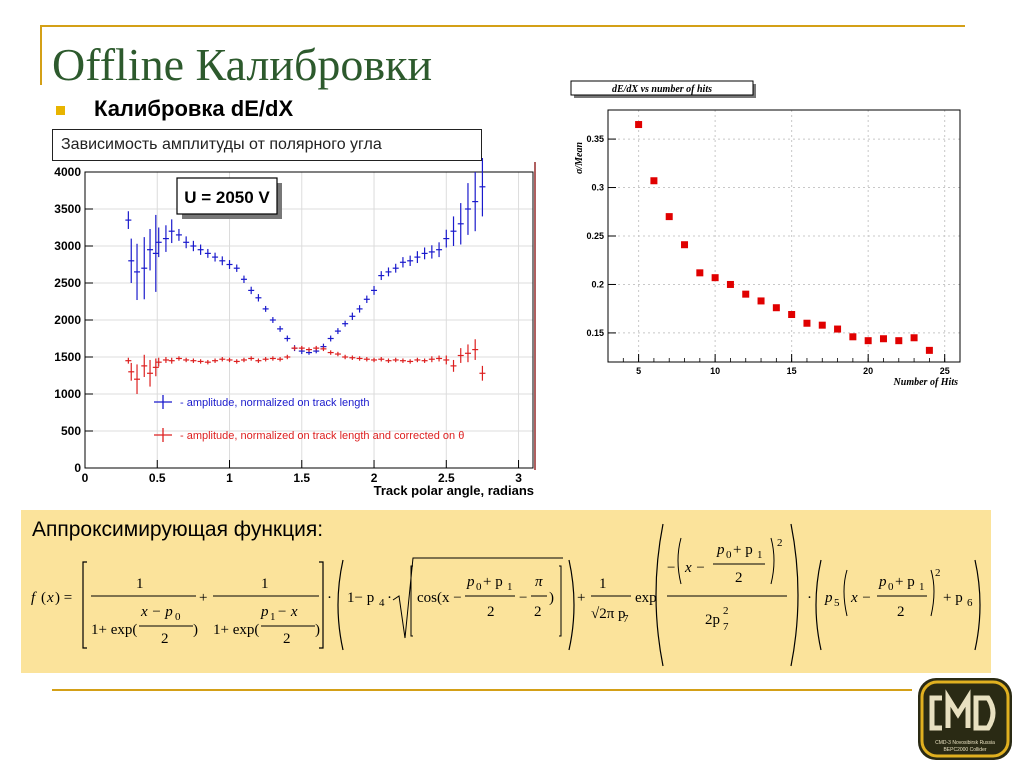 The height and width of the screenshot is (768, 1024). What do you see at coordinates (595, 139) in the screenshot?
I see `dedx-hits-chart-ytick-label: 0.35` at bounding box center [595, 139].